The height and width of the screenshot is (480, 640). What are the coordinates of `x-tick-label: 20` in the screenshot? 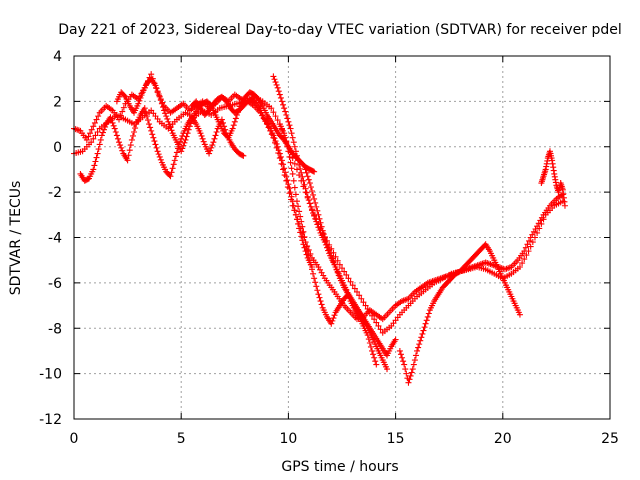 It's located at (503, 439).